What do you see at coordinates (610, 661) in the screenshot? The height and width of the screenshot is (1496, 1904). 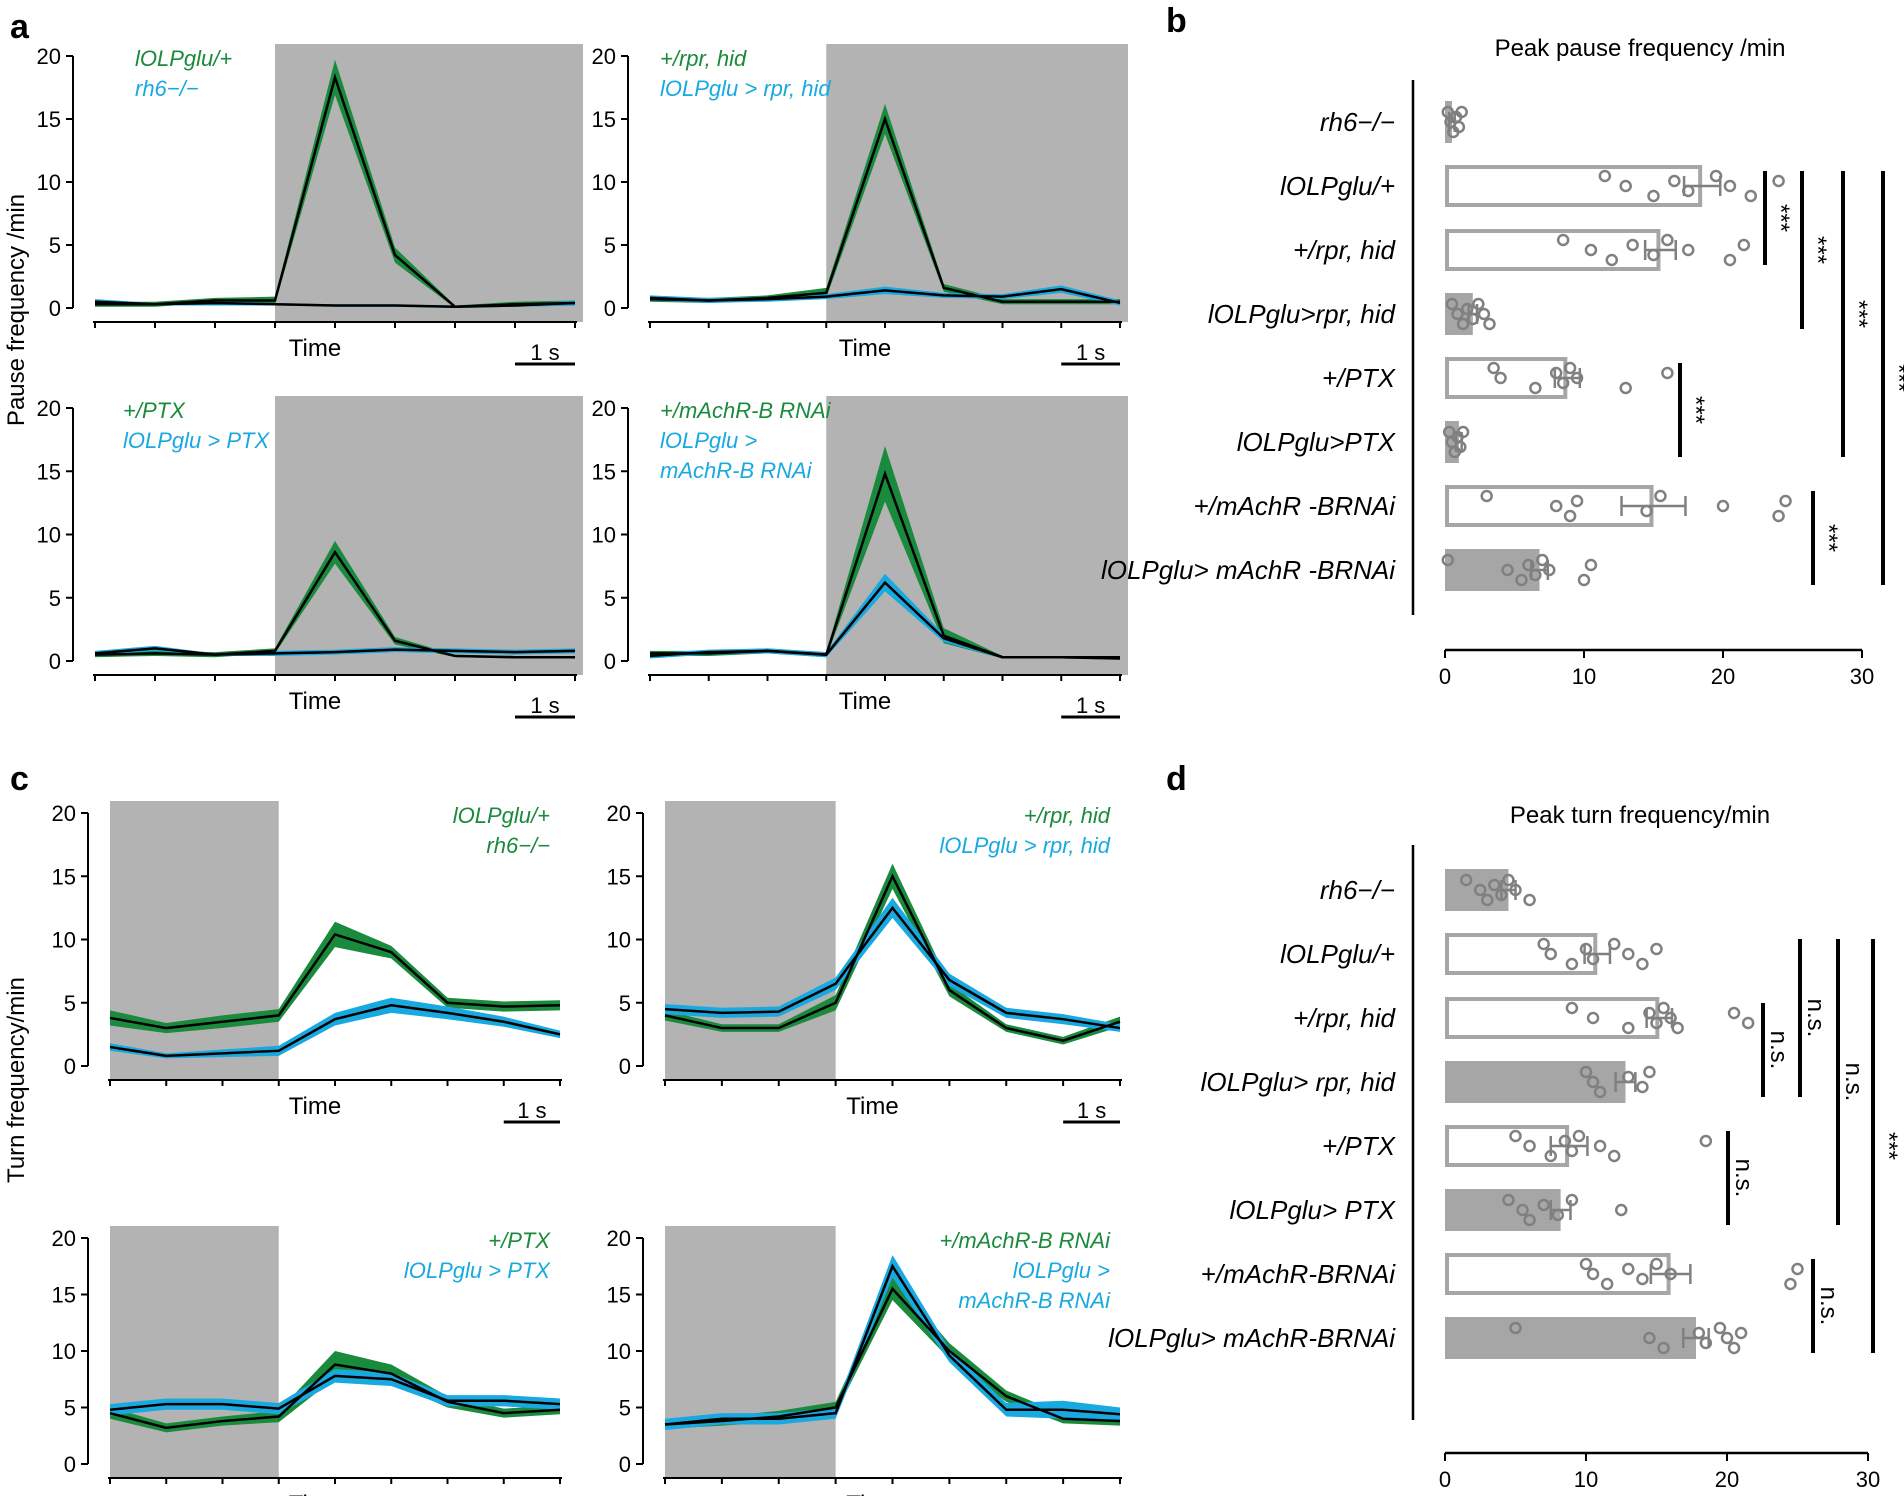 I see `a4-ytick-label: 0` at bounding box center [610, 661].